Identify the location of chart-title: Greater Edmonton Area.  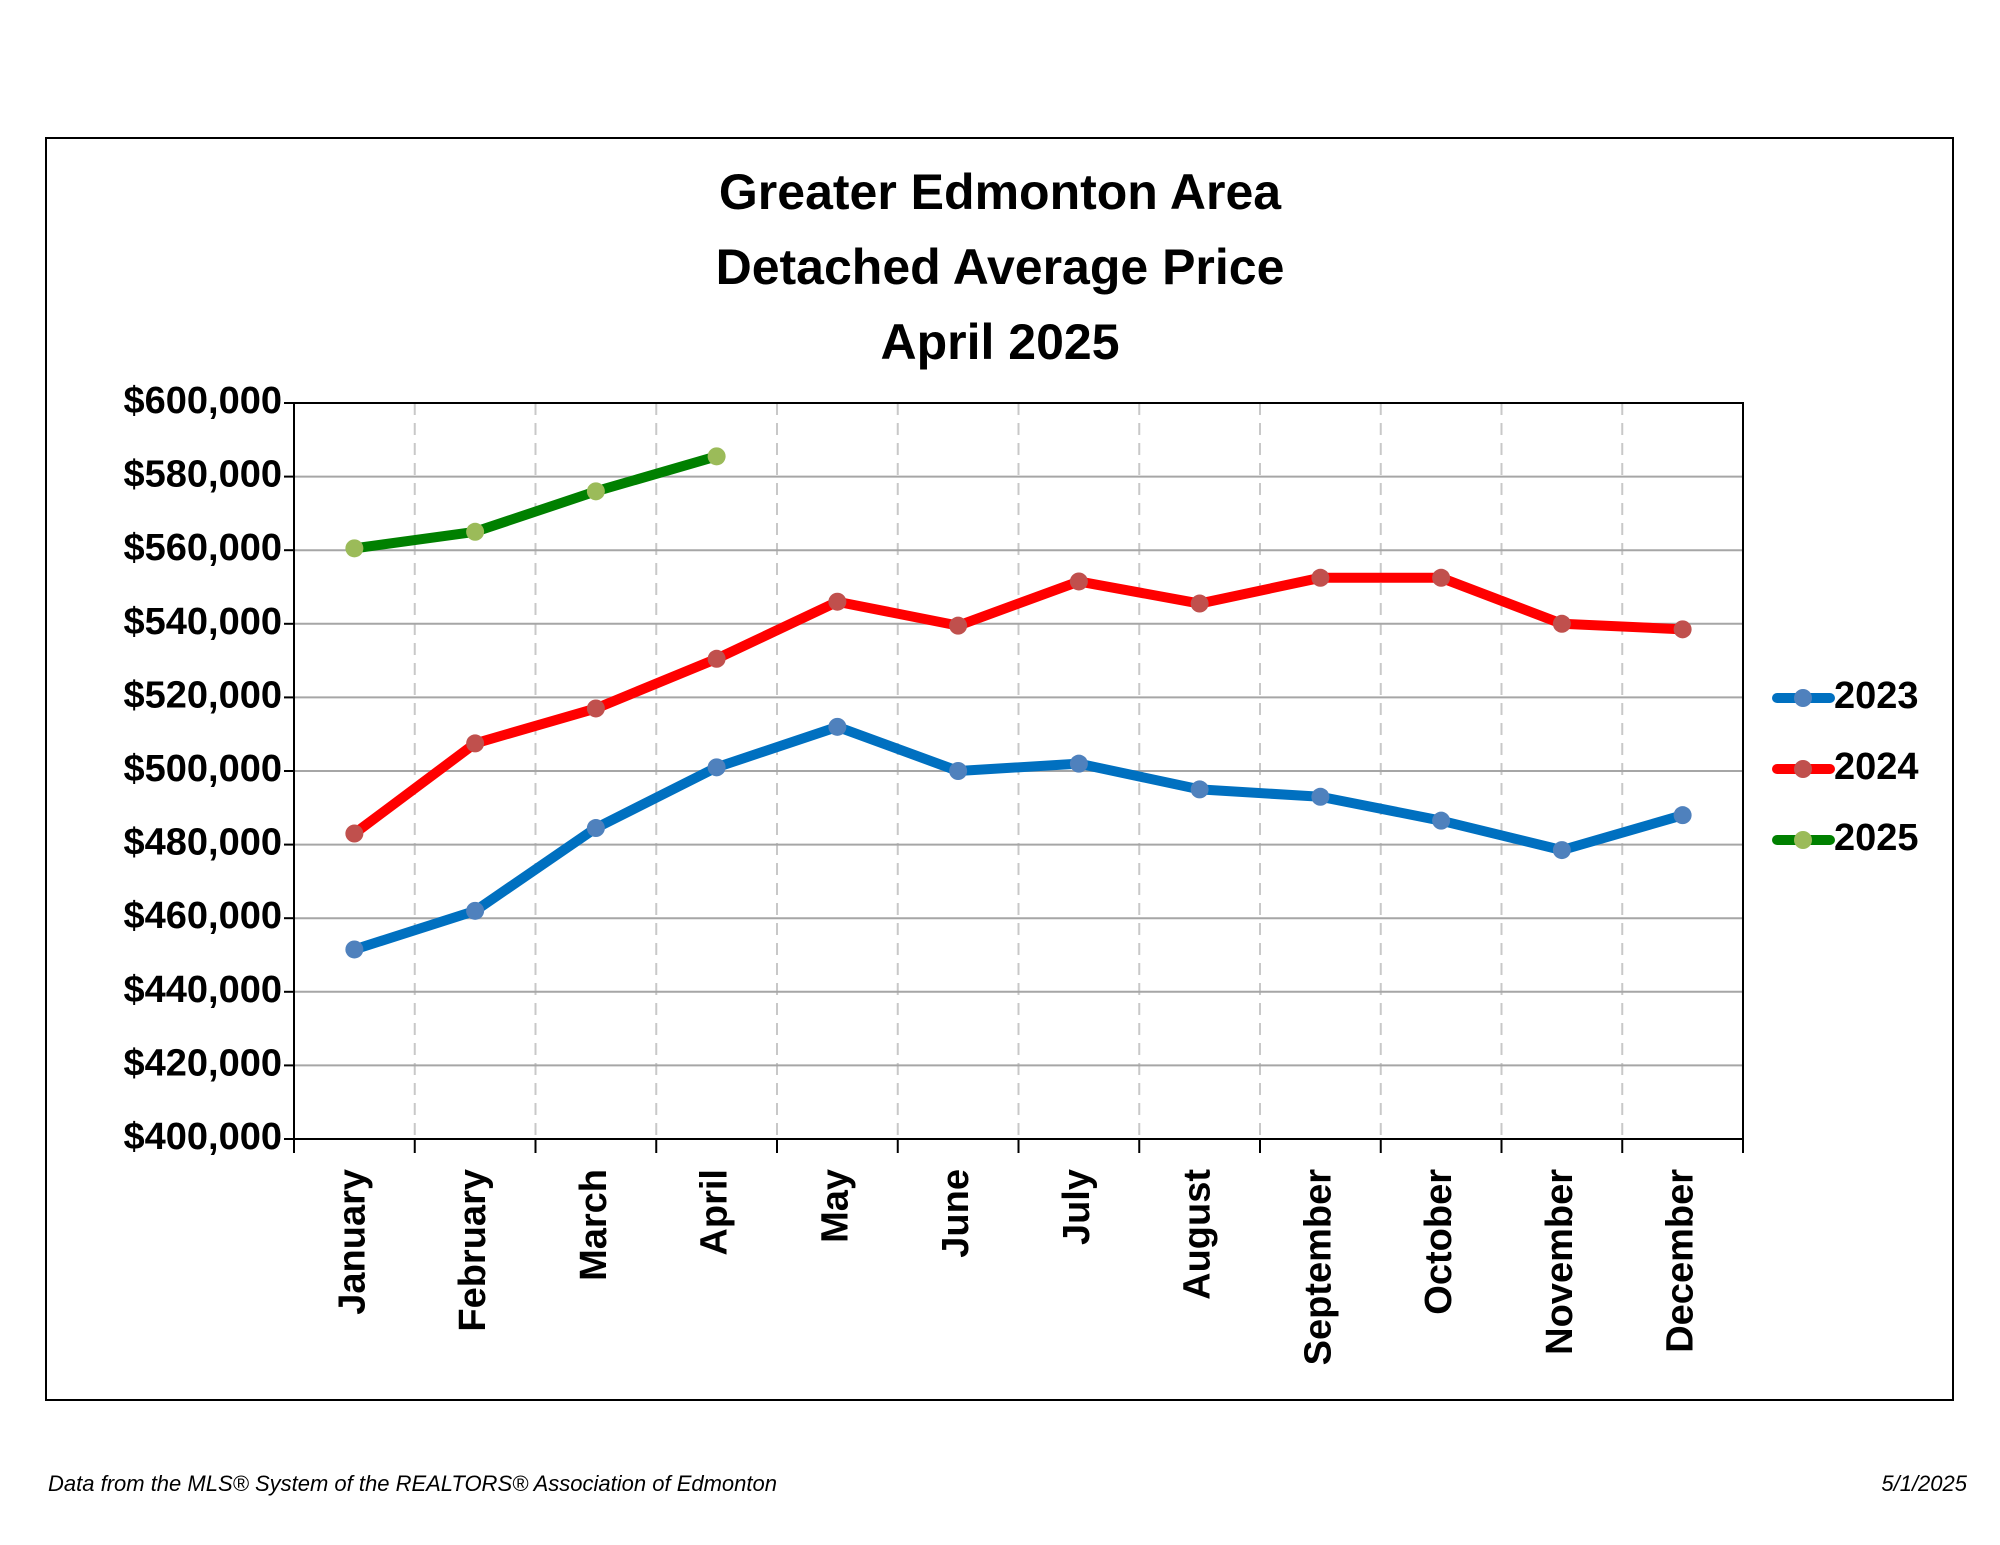
(1000, 192).